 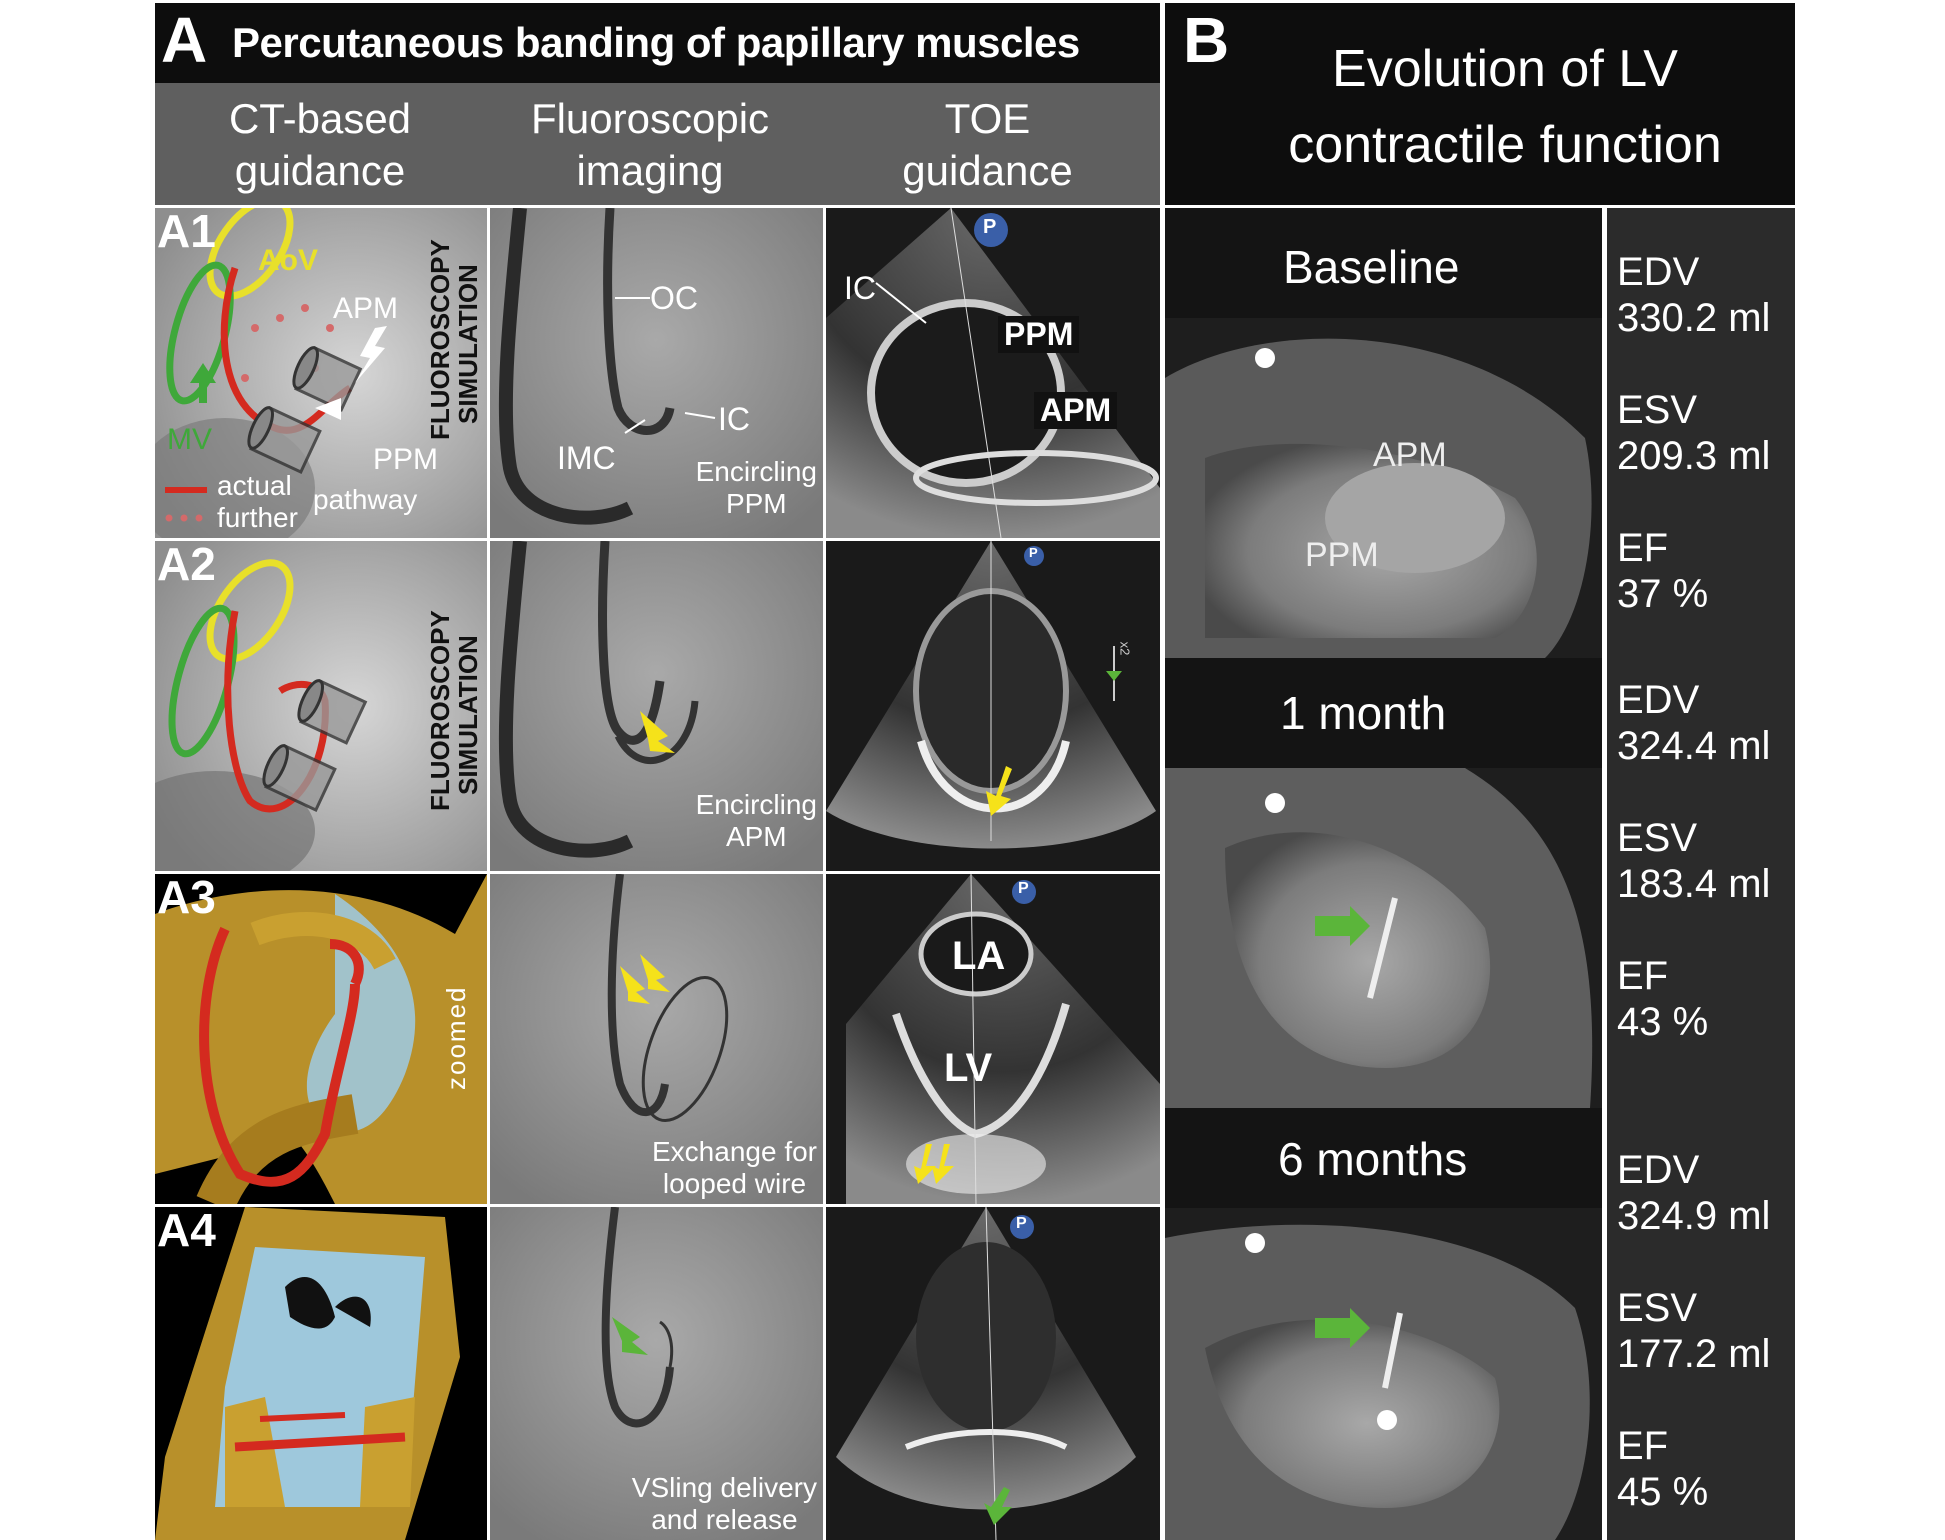 What do you see at coordinates (186, 1231) in the screenshot?
I see `row-label-a4: A4` at bounding box center [186, 1231].